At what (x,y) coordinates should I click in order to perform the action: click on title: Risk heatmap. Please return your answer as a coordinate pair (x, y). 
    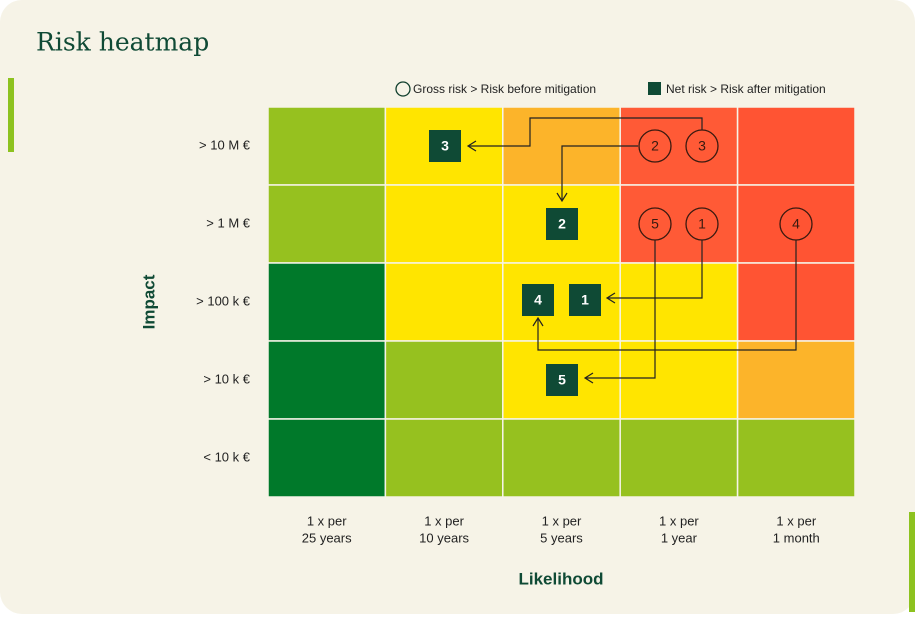
    Looking at the image, I should click on (122, 42).